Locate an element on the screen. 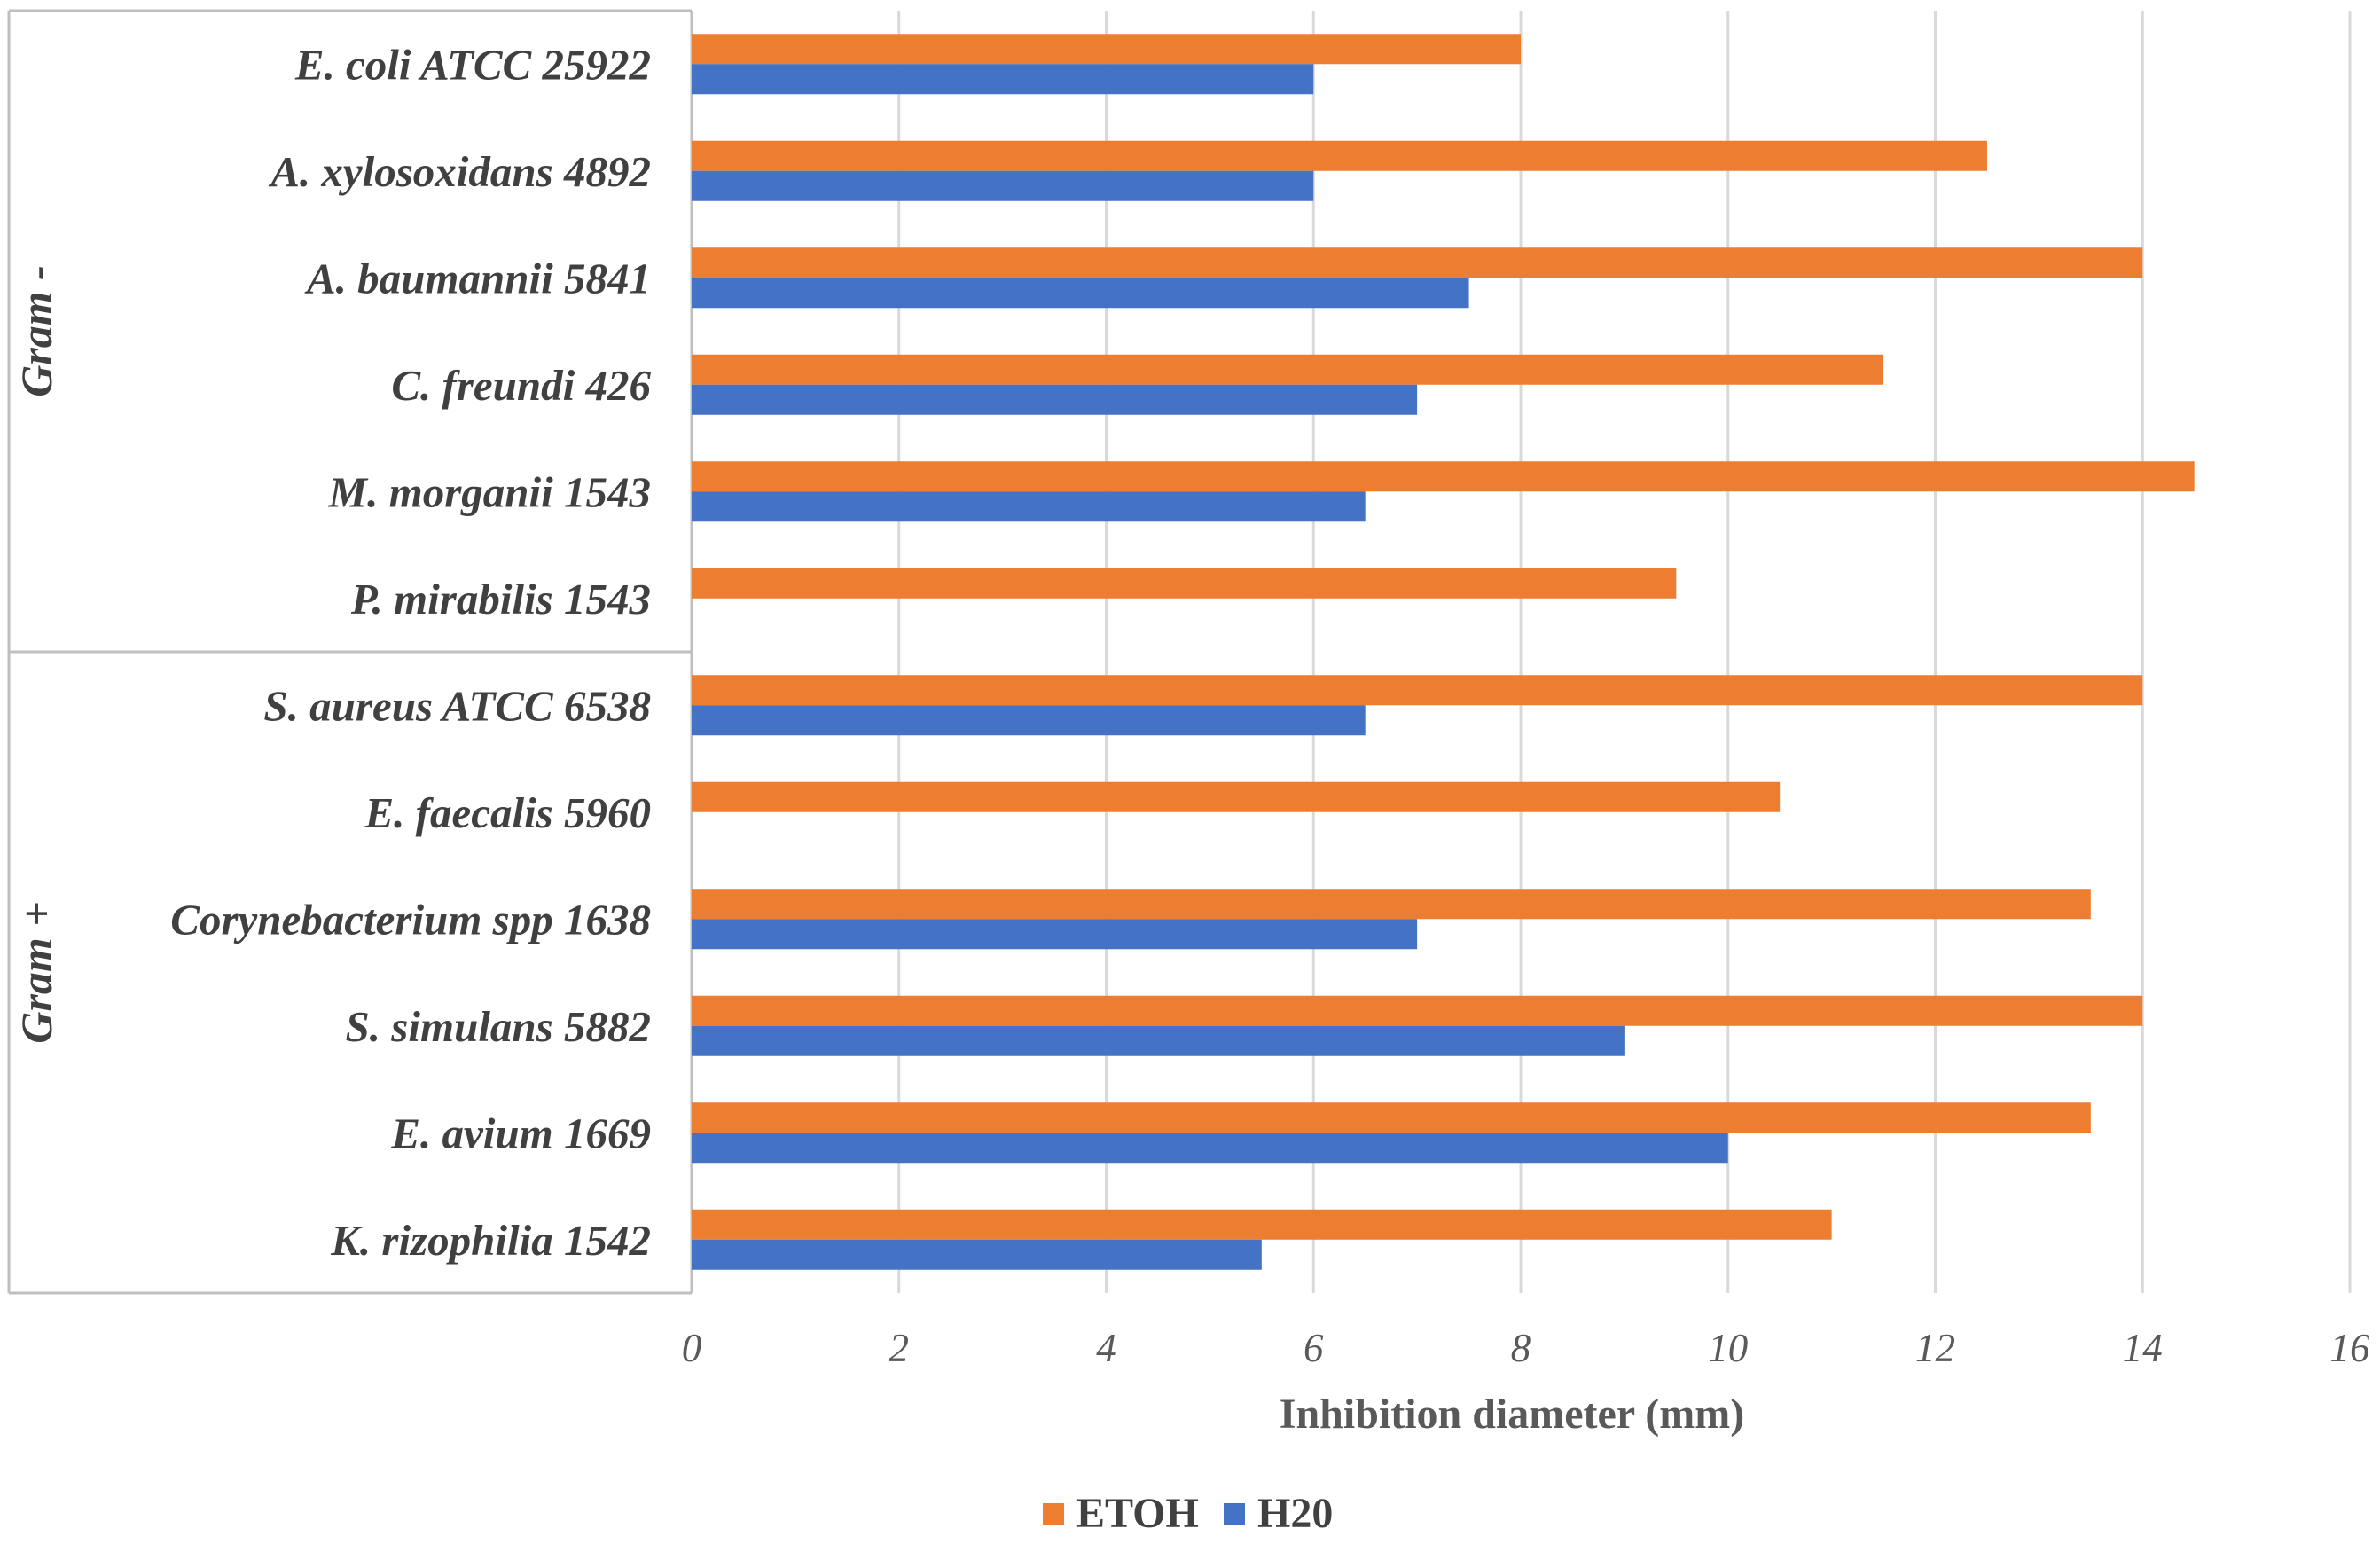 The width and height of the screenshot is (2380, 1552). x-tick-label: 2 is located at coordinates (899, 1348).